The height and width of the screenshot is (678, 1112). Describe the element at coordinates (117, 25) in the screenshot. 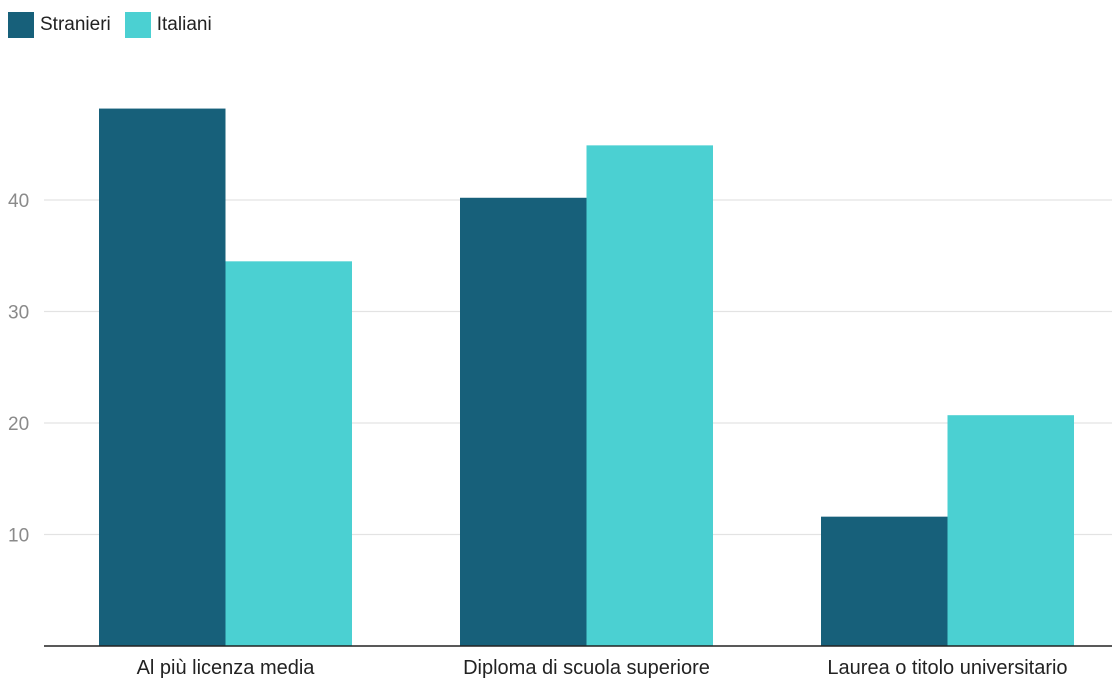

I see `legend: Stranieri Italiani` at that location.